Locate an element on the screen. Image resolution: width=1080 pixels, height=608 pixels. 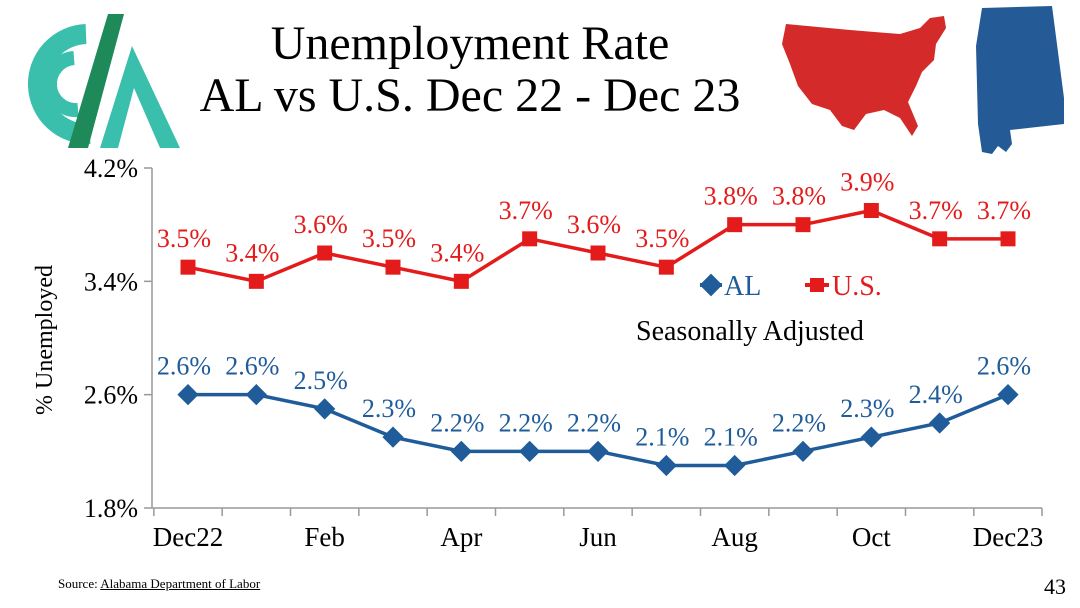
us-map-icon is located at coordinates (864, 76).